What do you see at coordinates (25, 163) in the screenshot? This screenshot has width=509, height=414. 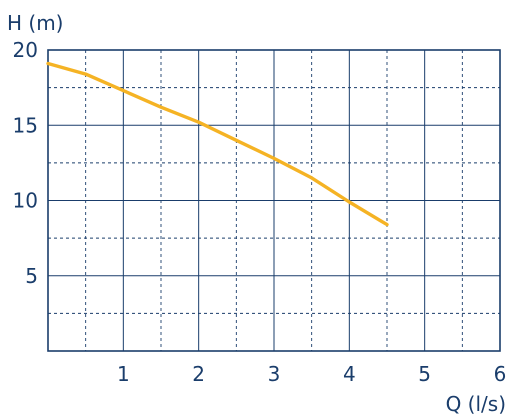 I see `y-tick-labels: 5 10 15 20` at bounding box center [25, 163].